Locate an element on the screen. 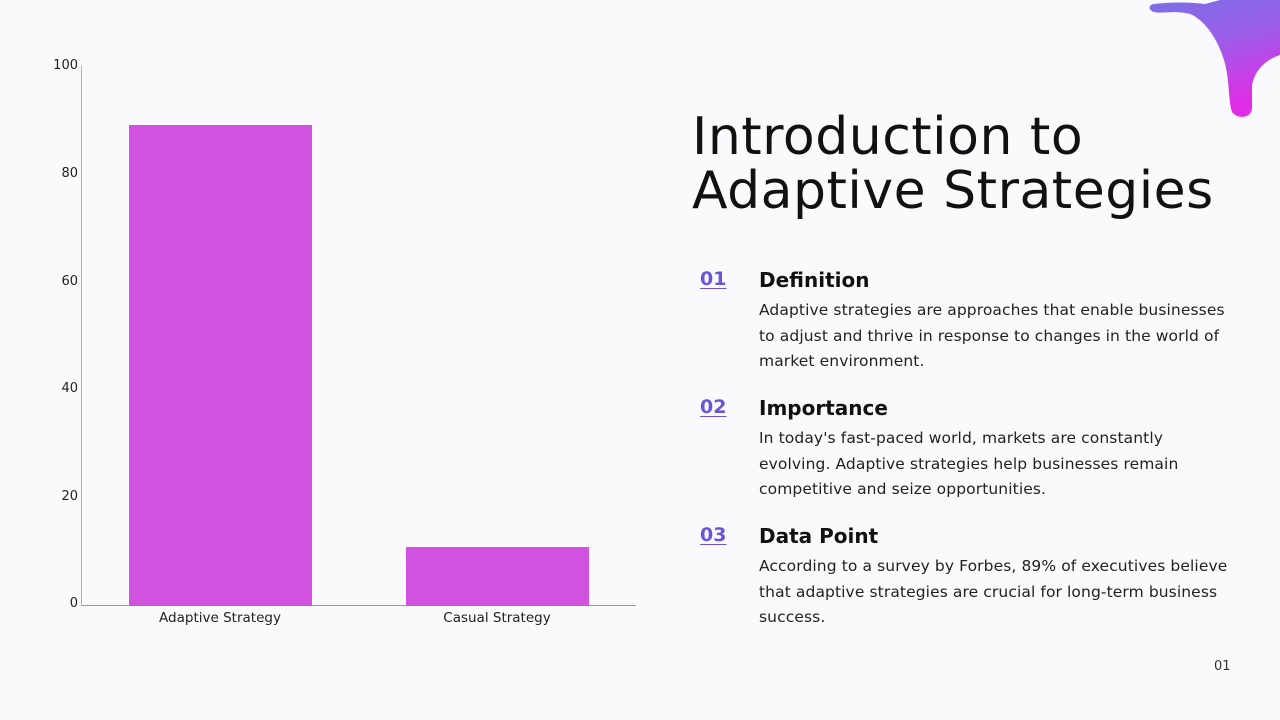 This screenshot has width=1280, height=720. y-tick-20: 20 is located at coordinates (69, 496).